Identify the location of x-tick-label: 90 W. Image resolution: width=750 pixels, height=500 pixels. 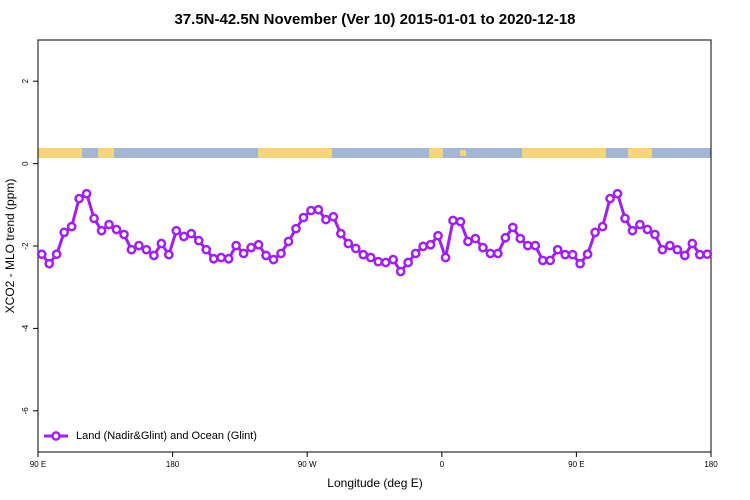
(307, 464).